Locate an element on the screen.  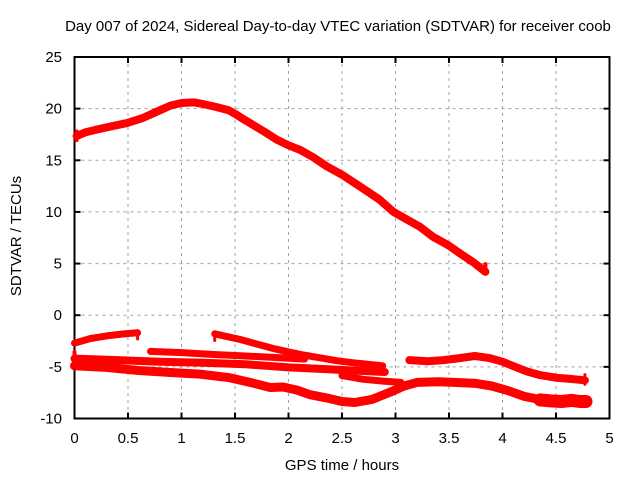
x-axis-label: GPS time / hours is located at coordinates (342, 465).